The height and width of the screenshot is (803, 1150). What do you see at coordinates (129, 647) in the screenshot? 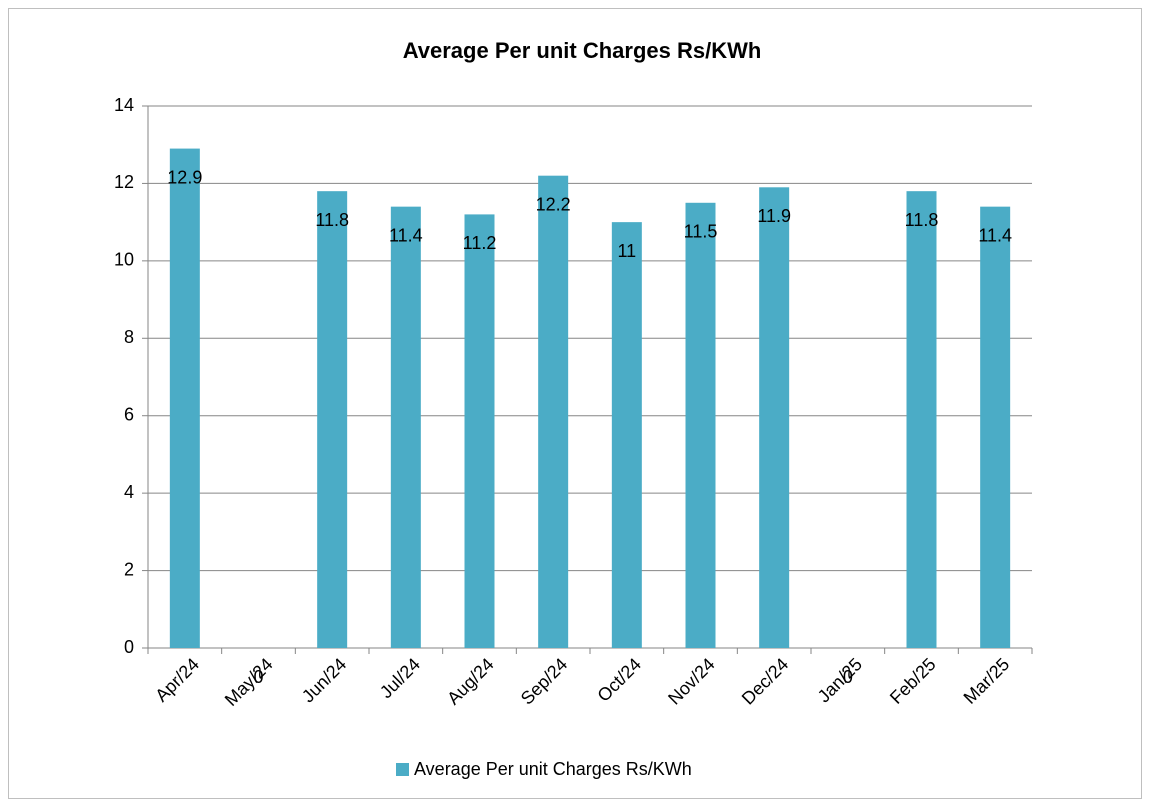
I see `y-tick-label: 0` at bounding box center [129, 647].